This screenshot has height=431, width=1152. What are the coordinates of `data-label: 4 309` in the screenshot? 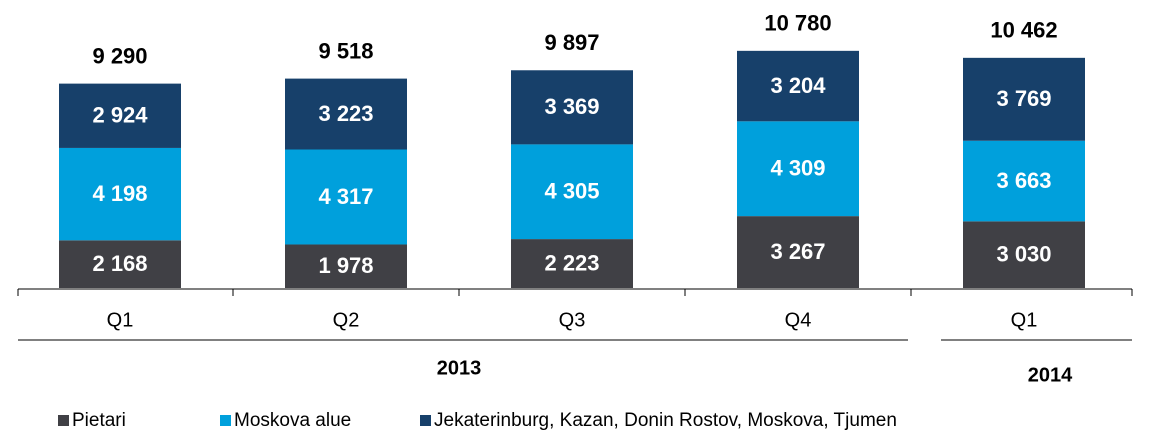 It's located at (797, 168).